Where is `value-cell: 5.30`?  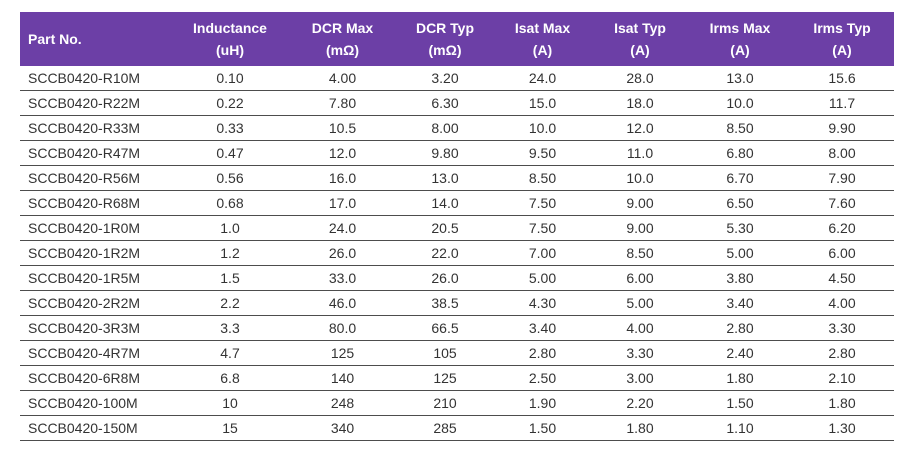 value-cell: 5.30 is located at coordinates (740, 228).